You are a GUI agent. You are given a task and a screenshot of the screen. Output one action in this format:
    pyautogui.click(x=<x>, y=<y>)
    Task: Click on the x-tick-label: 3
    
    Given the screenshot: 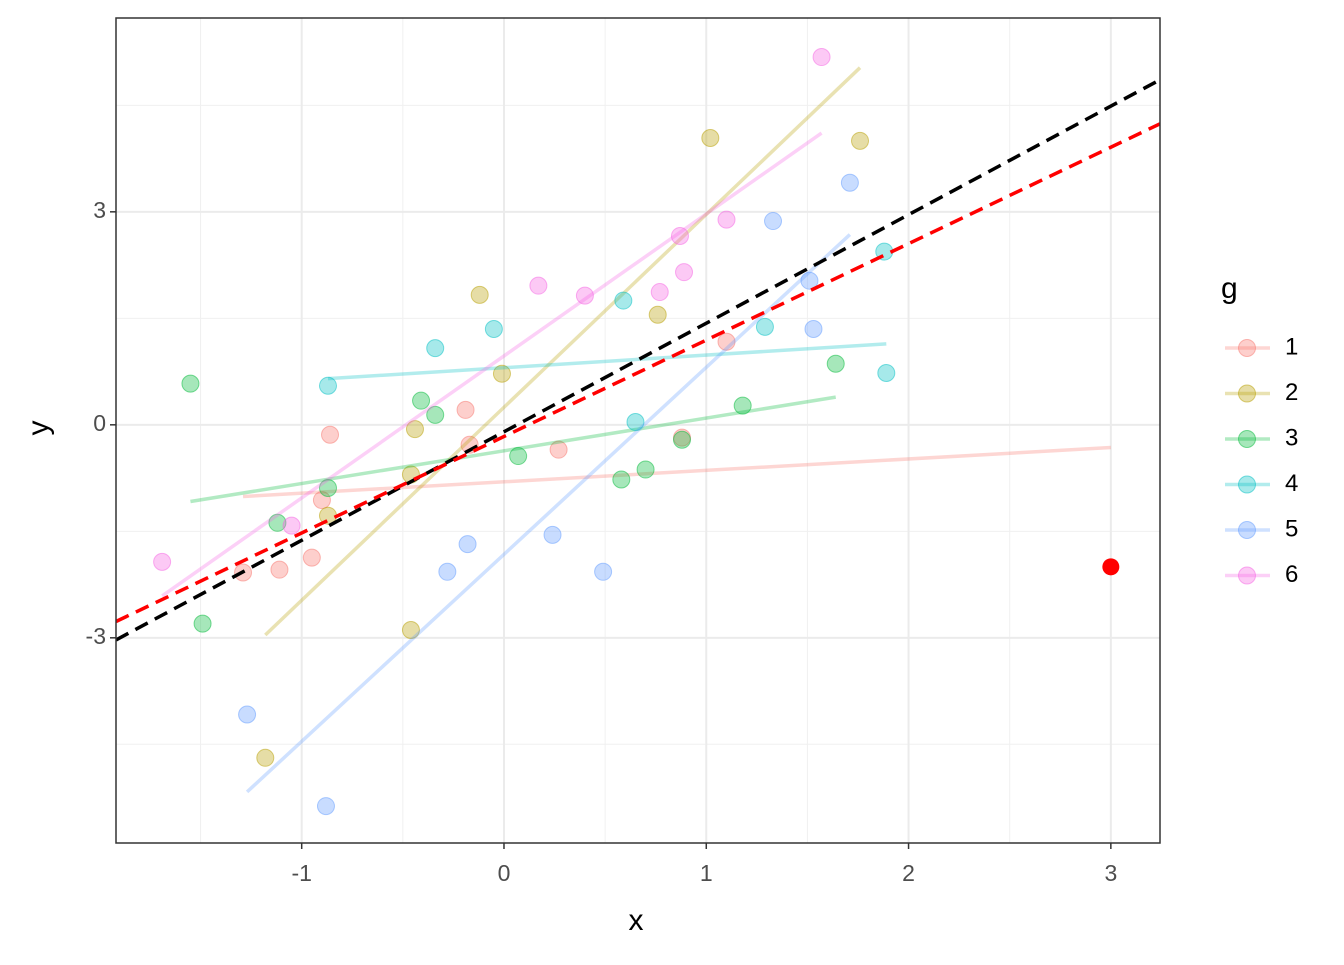 What is the action you would take?
    pyautogui.click(x=1110, y=873)
    